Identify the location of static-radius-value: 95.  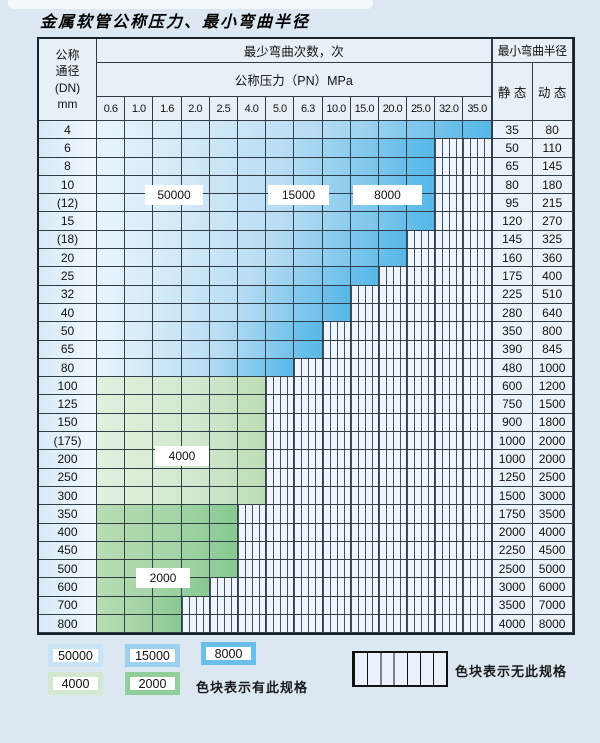
(511, 203).